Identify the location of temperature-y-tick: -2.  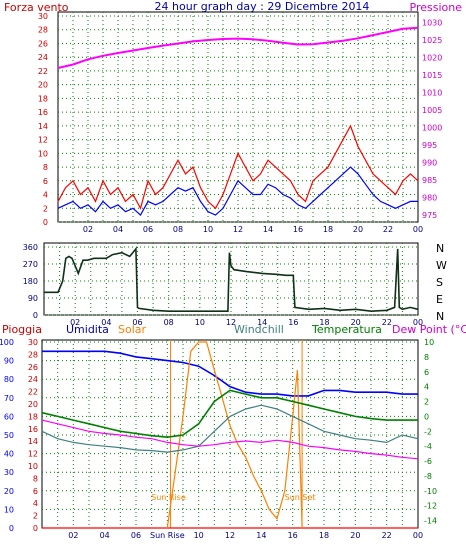
(428, 431).